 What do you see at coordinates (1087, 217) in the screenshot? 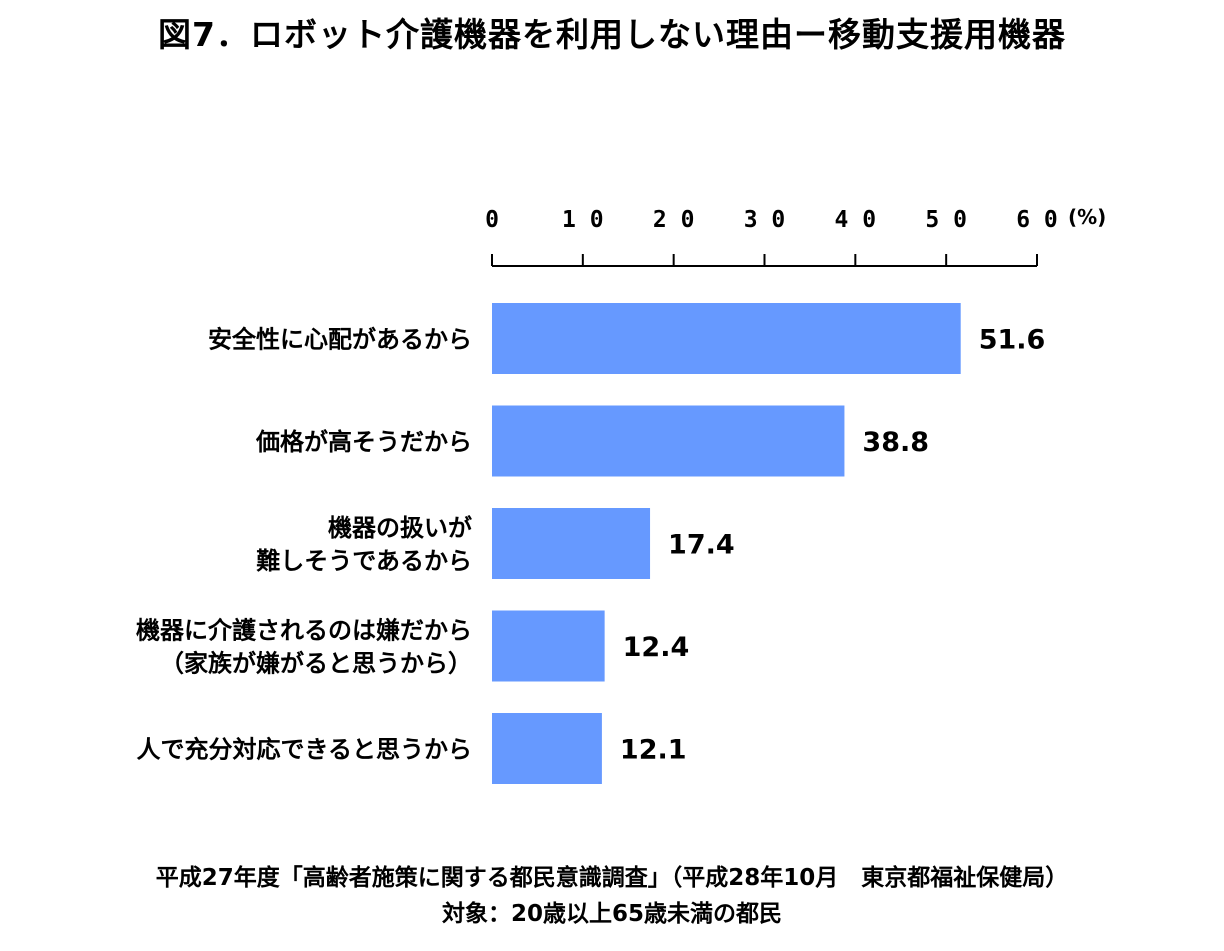
I see `unit-label: (%)` at bounding box center [1087, 217].